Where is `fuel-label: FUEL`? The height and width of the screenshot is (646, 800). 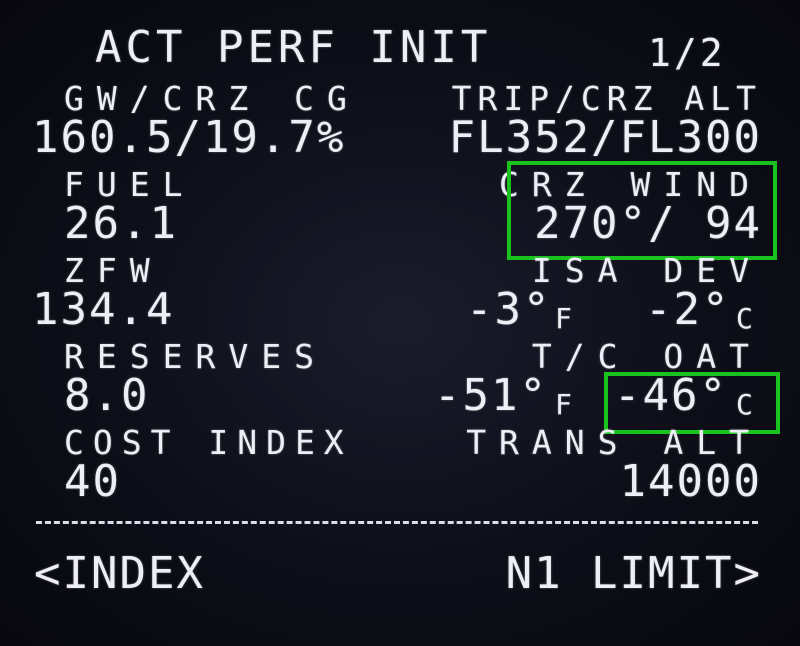 fuel-label: FUEL is located at coordinates (130, 184).